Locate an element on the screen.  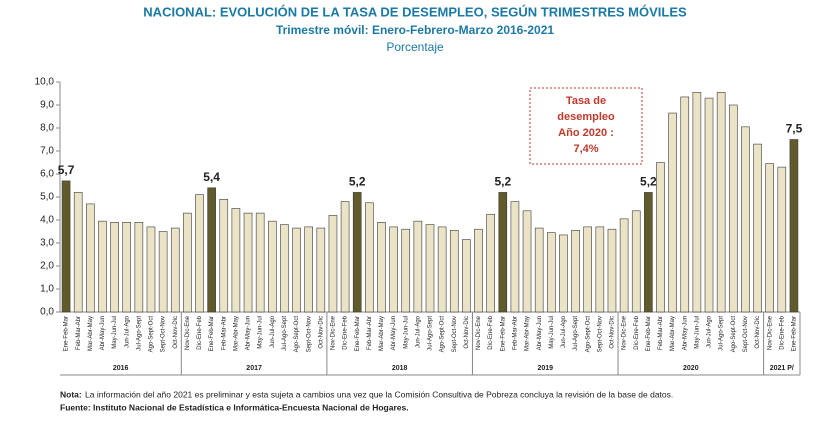
group-label: 2017 is located at coordinates (254, 368).